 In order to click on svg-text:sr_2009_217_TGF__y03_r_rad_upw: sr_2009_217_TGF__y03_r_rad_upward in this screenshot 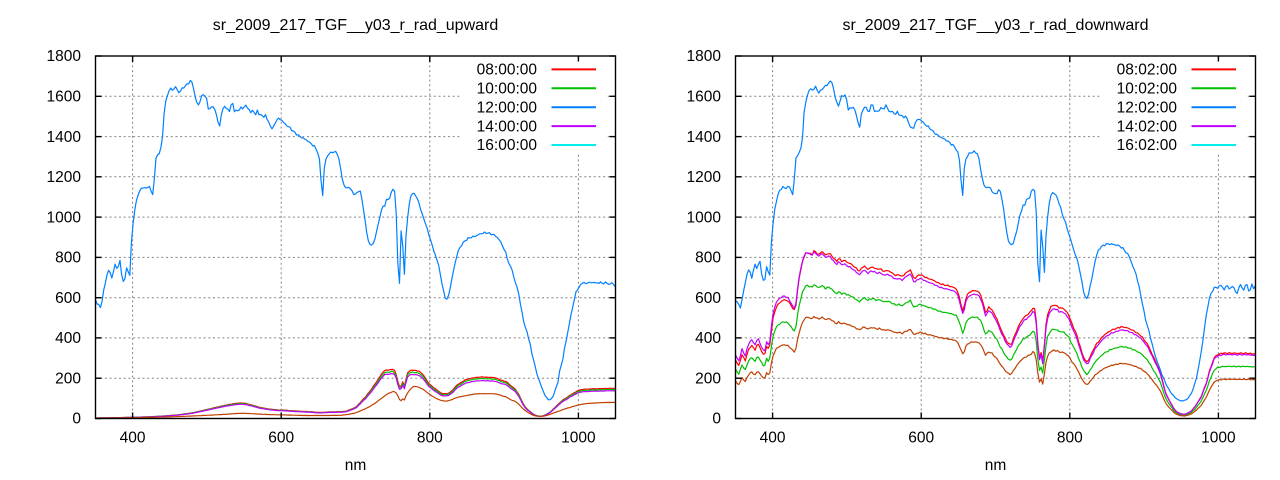, I will do `click(356, 25)`.